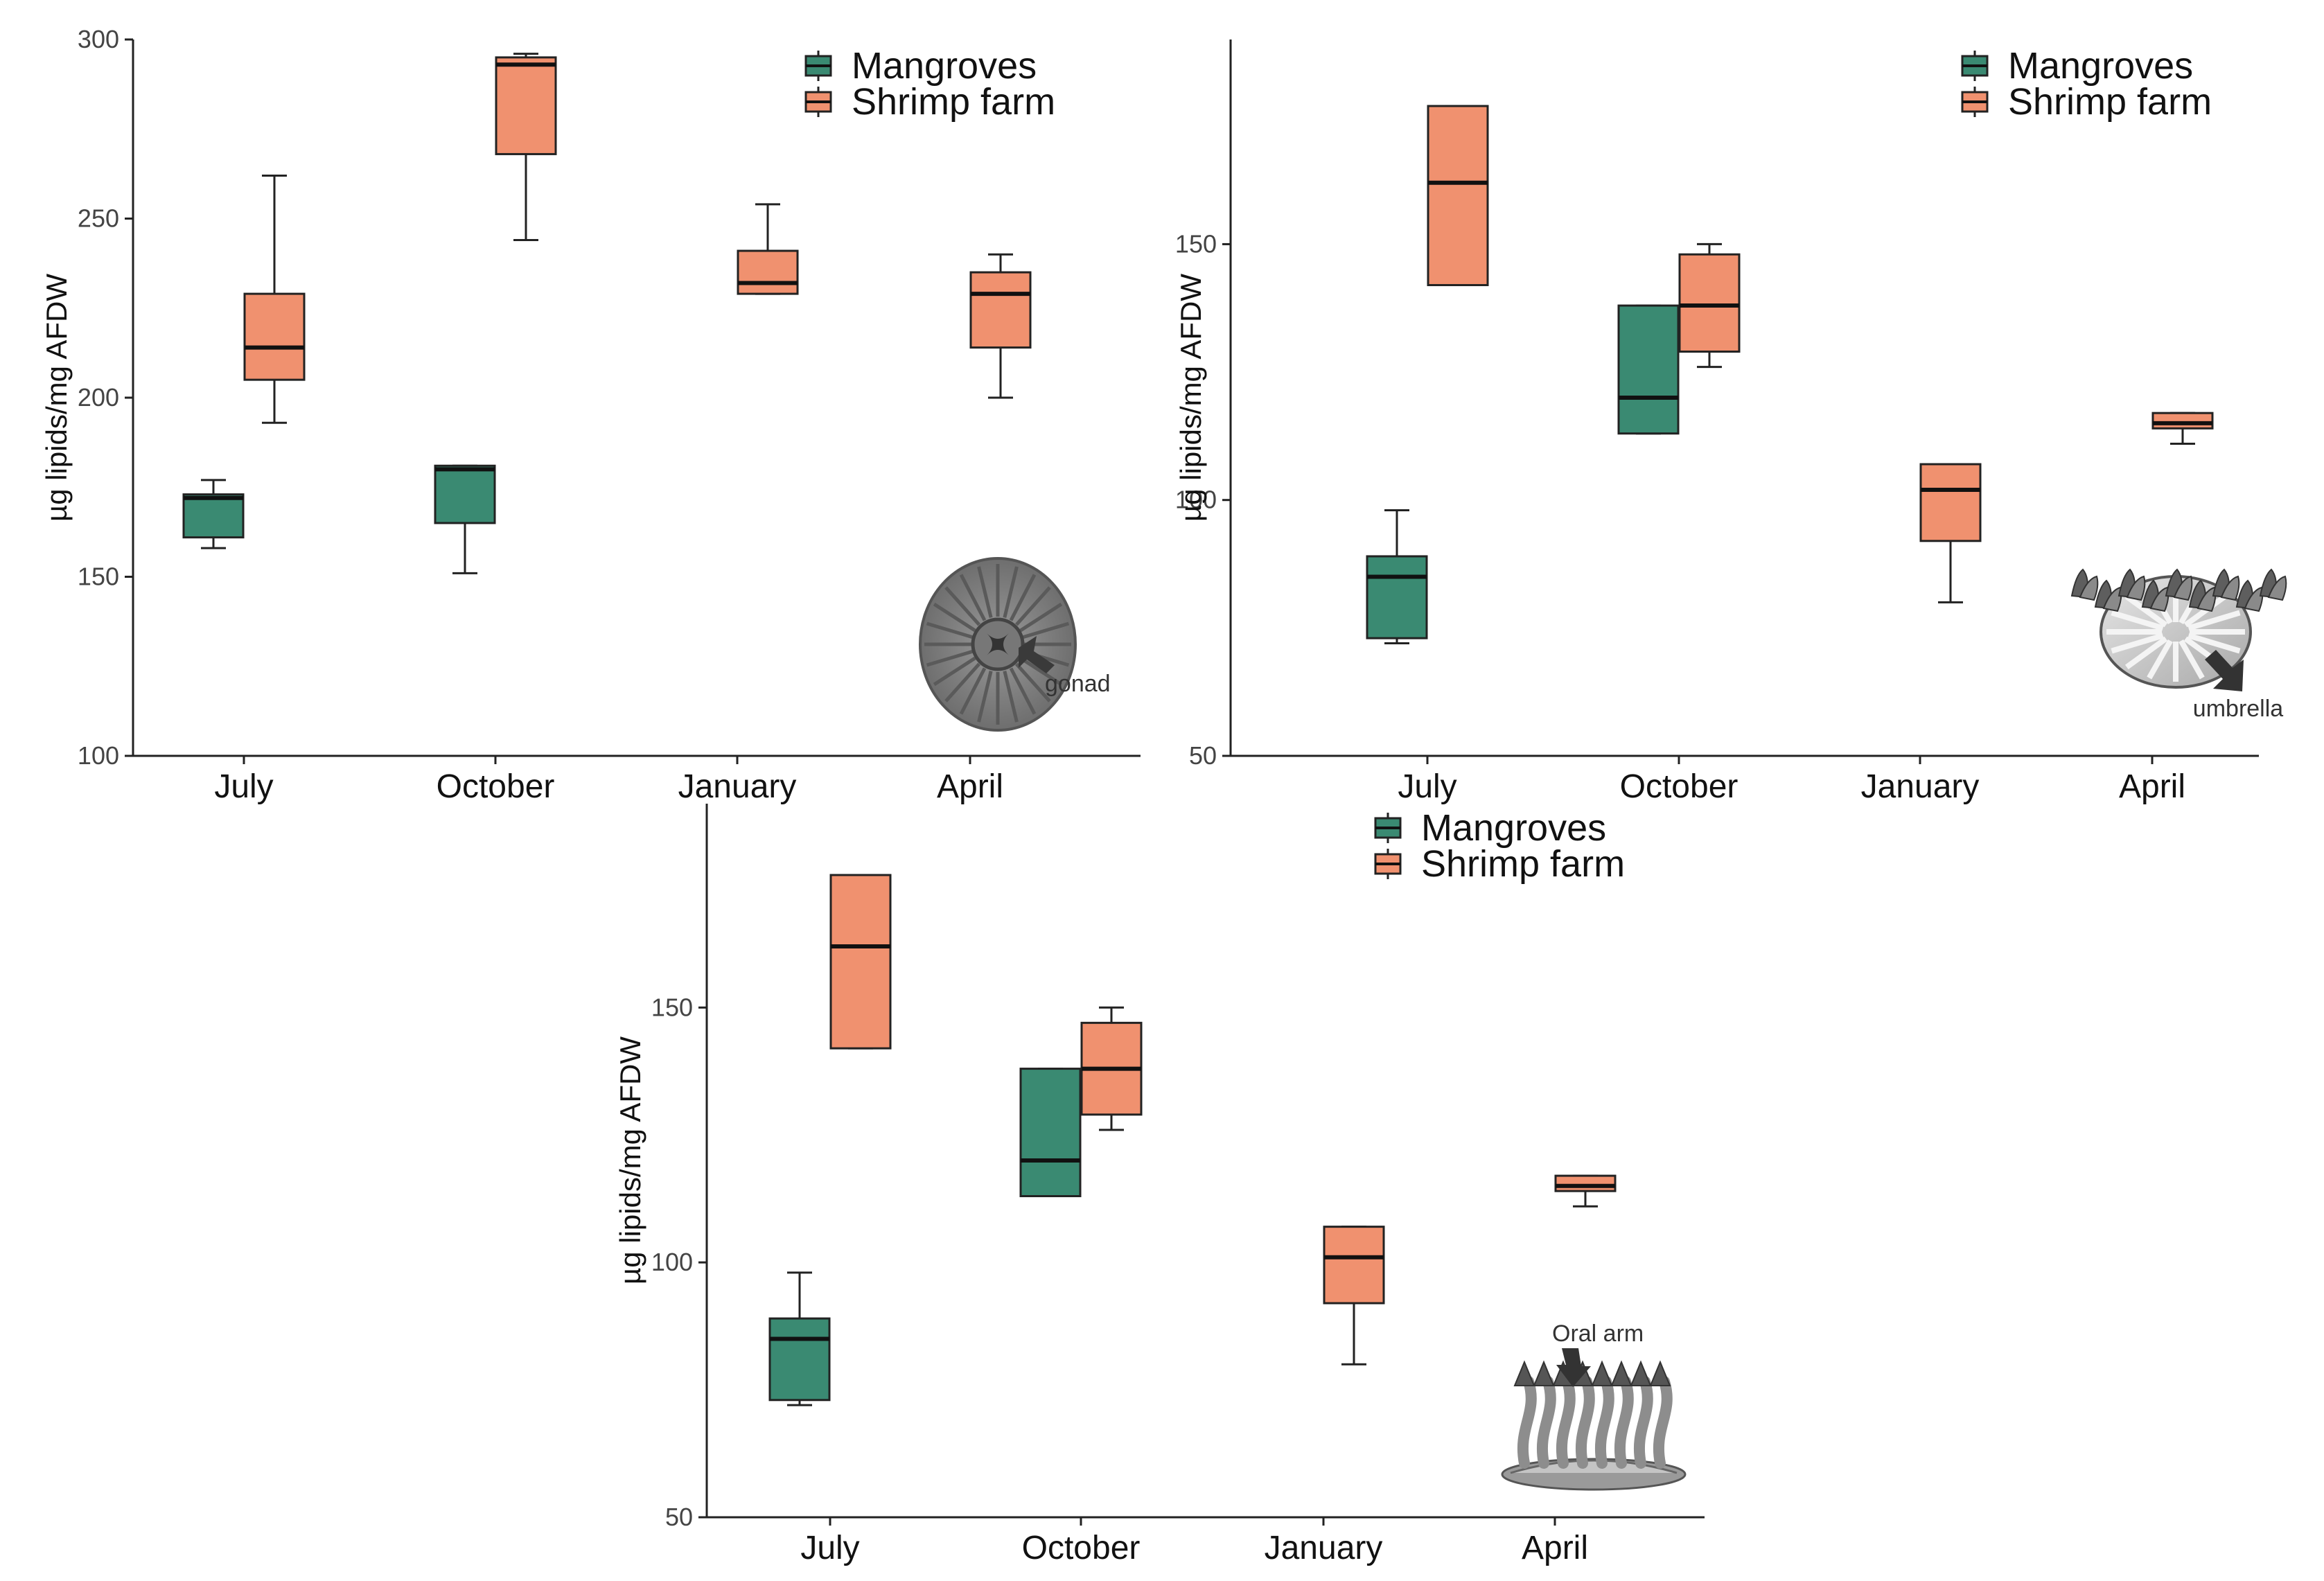  What do you see at coordinates (2178, 629) in the screenshot?
I see `jellyfish-umbrella-icon` at bounding box center [2178, 629].